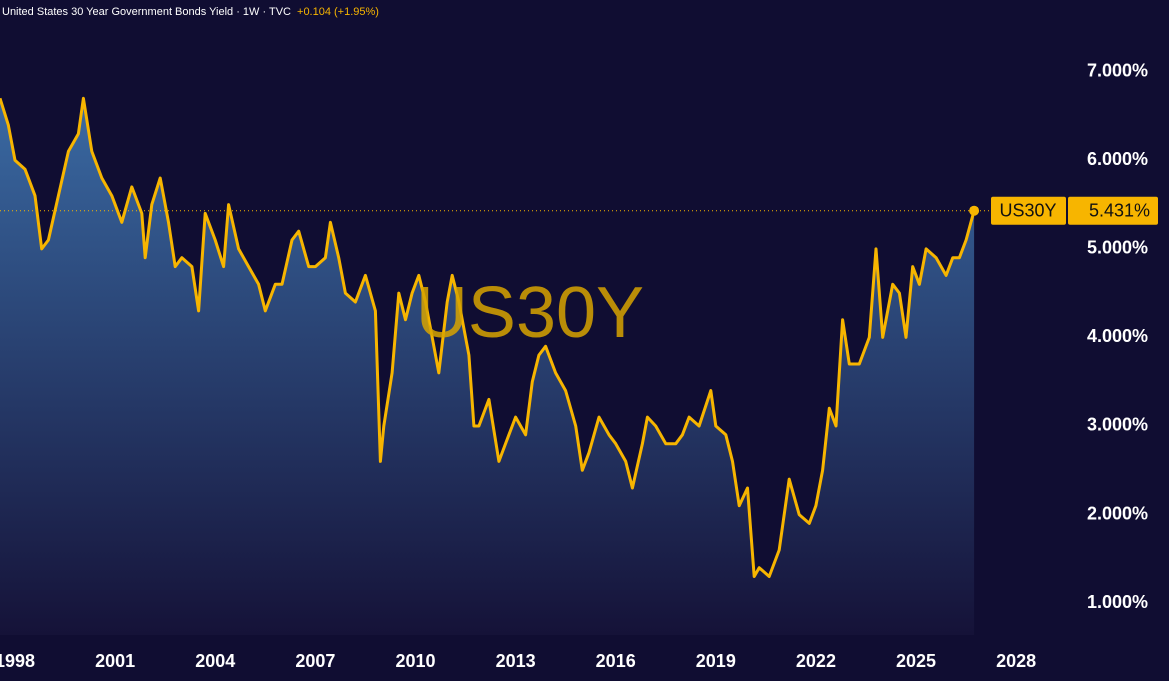  I want to click on price-tag: US30Y 5.431%, so click(1074, 210).